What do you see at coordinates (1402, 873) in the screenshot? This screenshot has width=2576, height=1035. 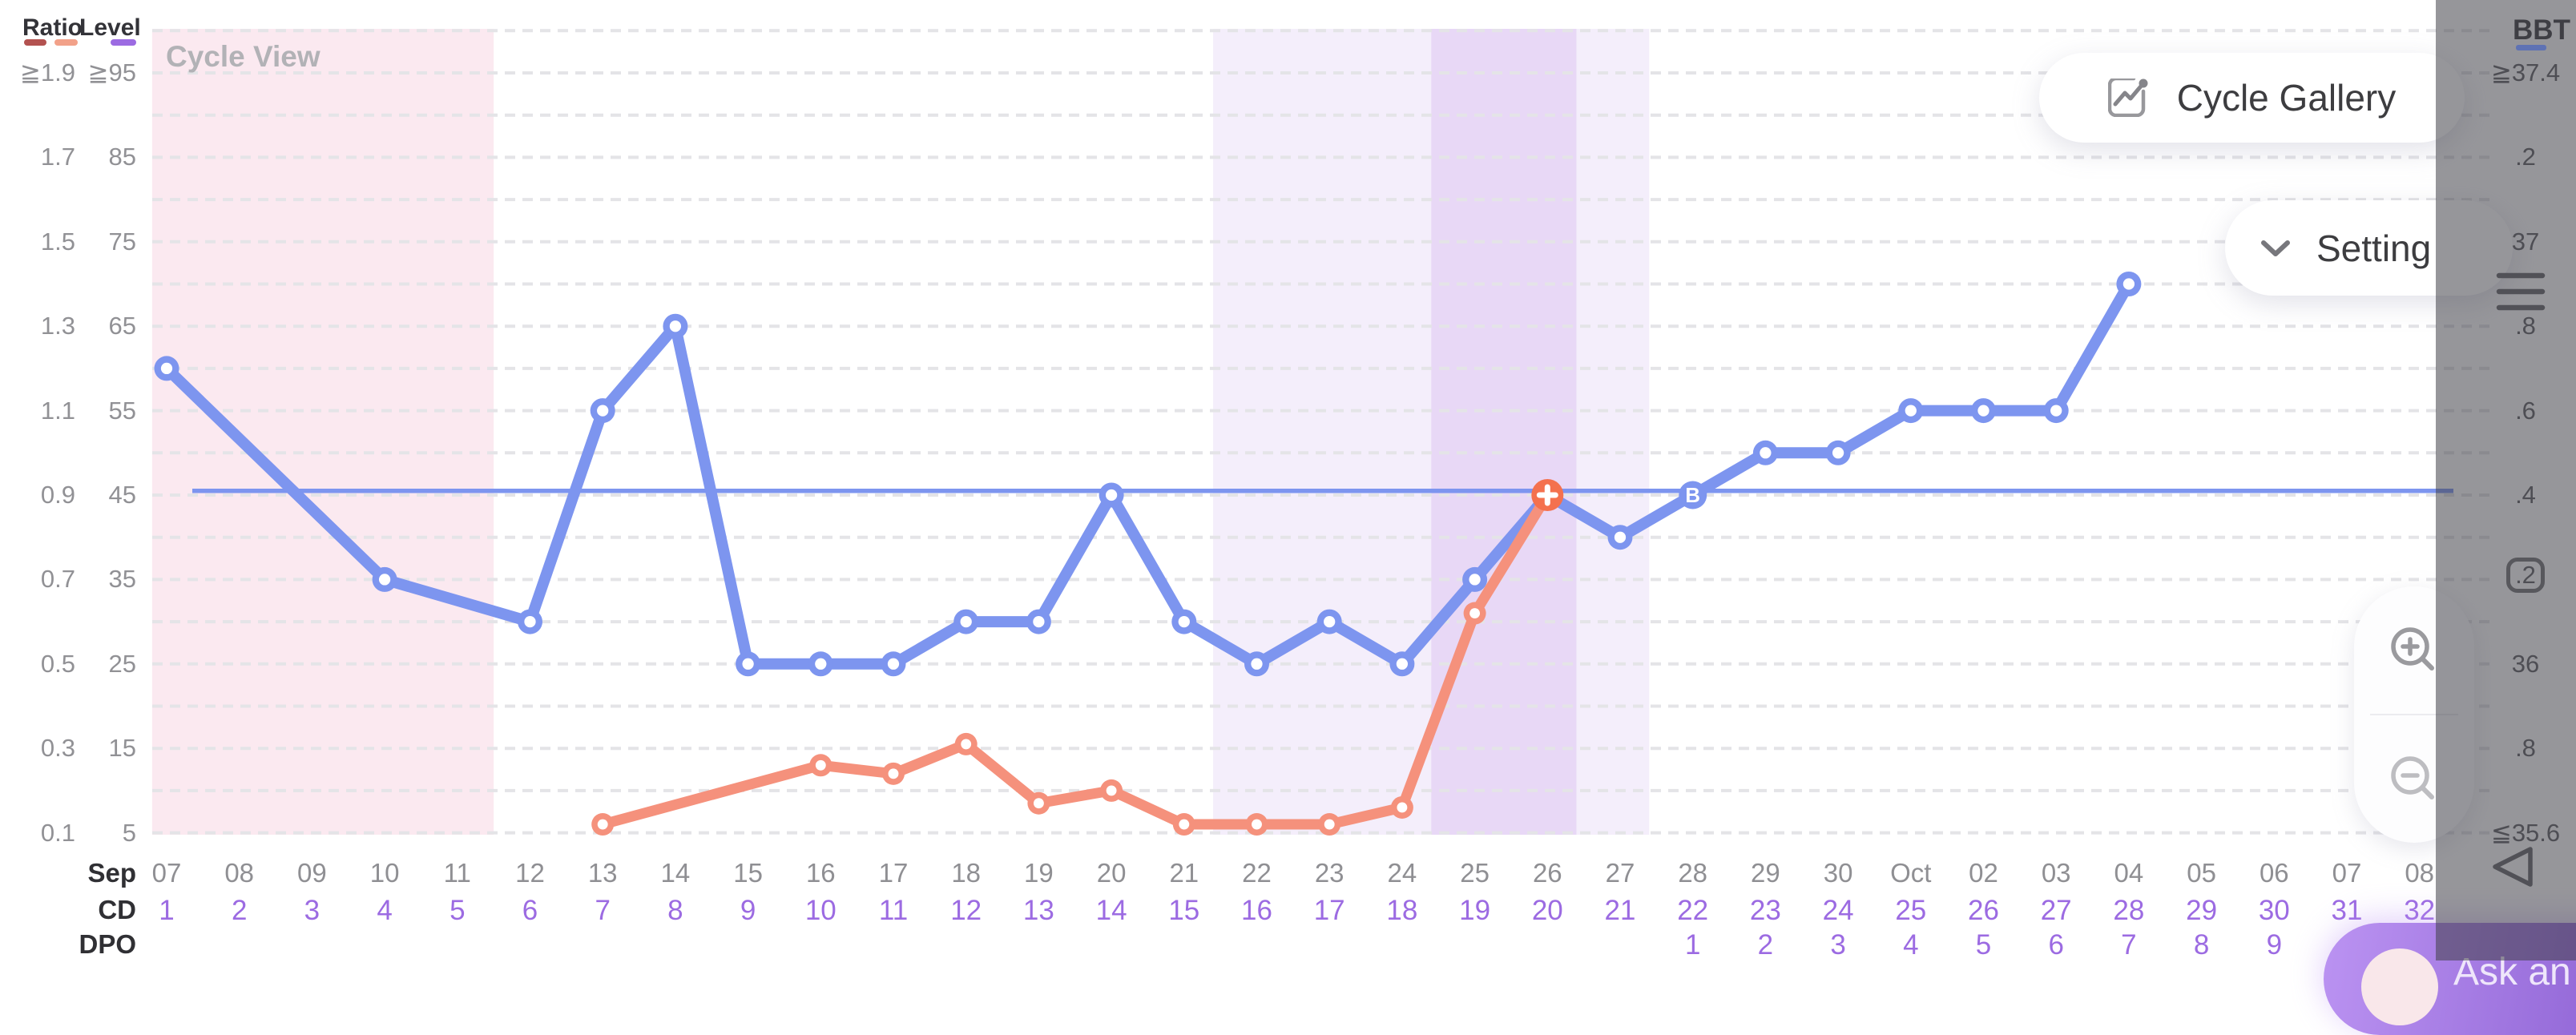 I see `date-label: 24` at bounding box center [1402, 873].